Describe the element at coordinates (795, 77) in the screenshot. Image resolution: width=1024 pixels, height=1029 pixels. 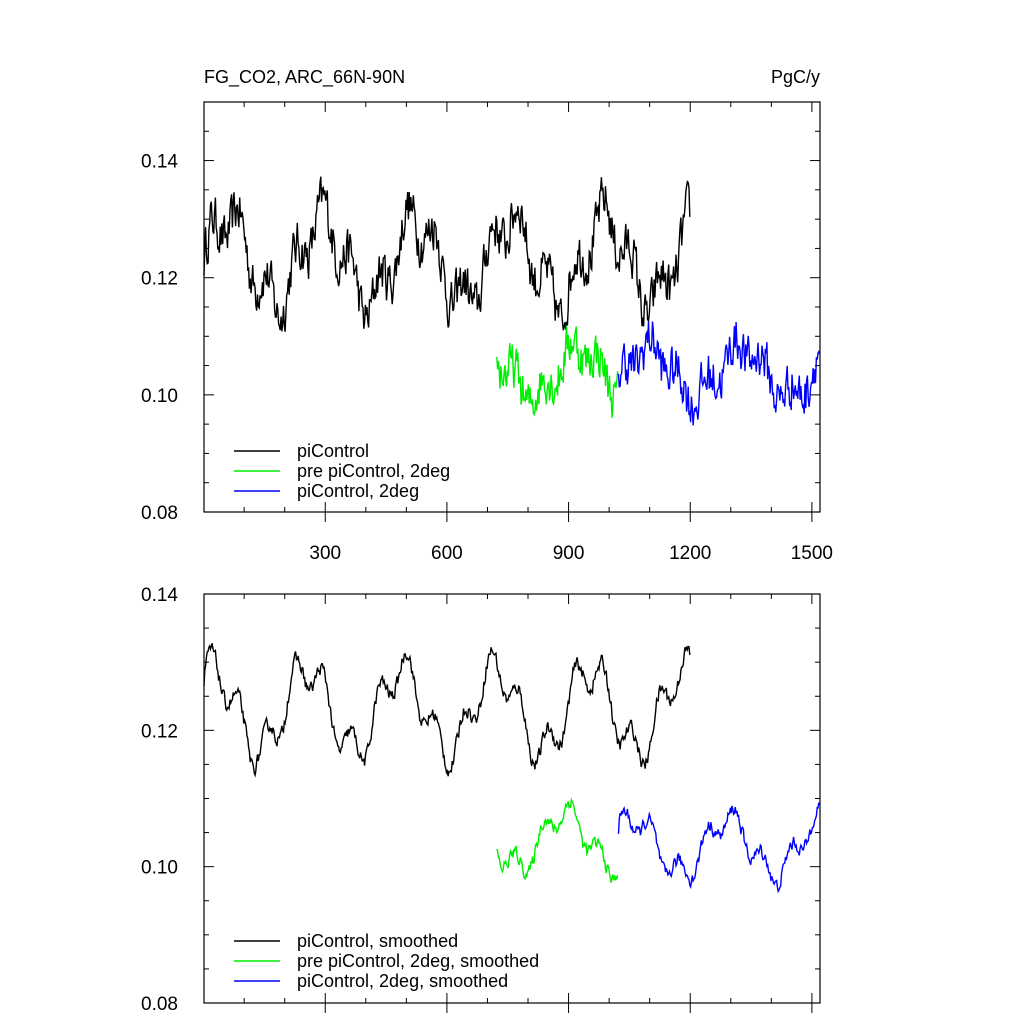
I see `units-label: PgC/y` at that location.